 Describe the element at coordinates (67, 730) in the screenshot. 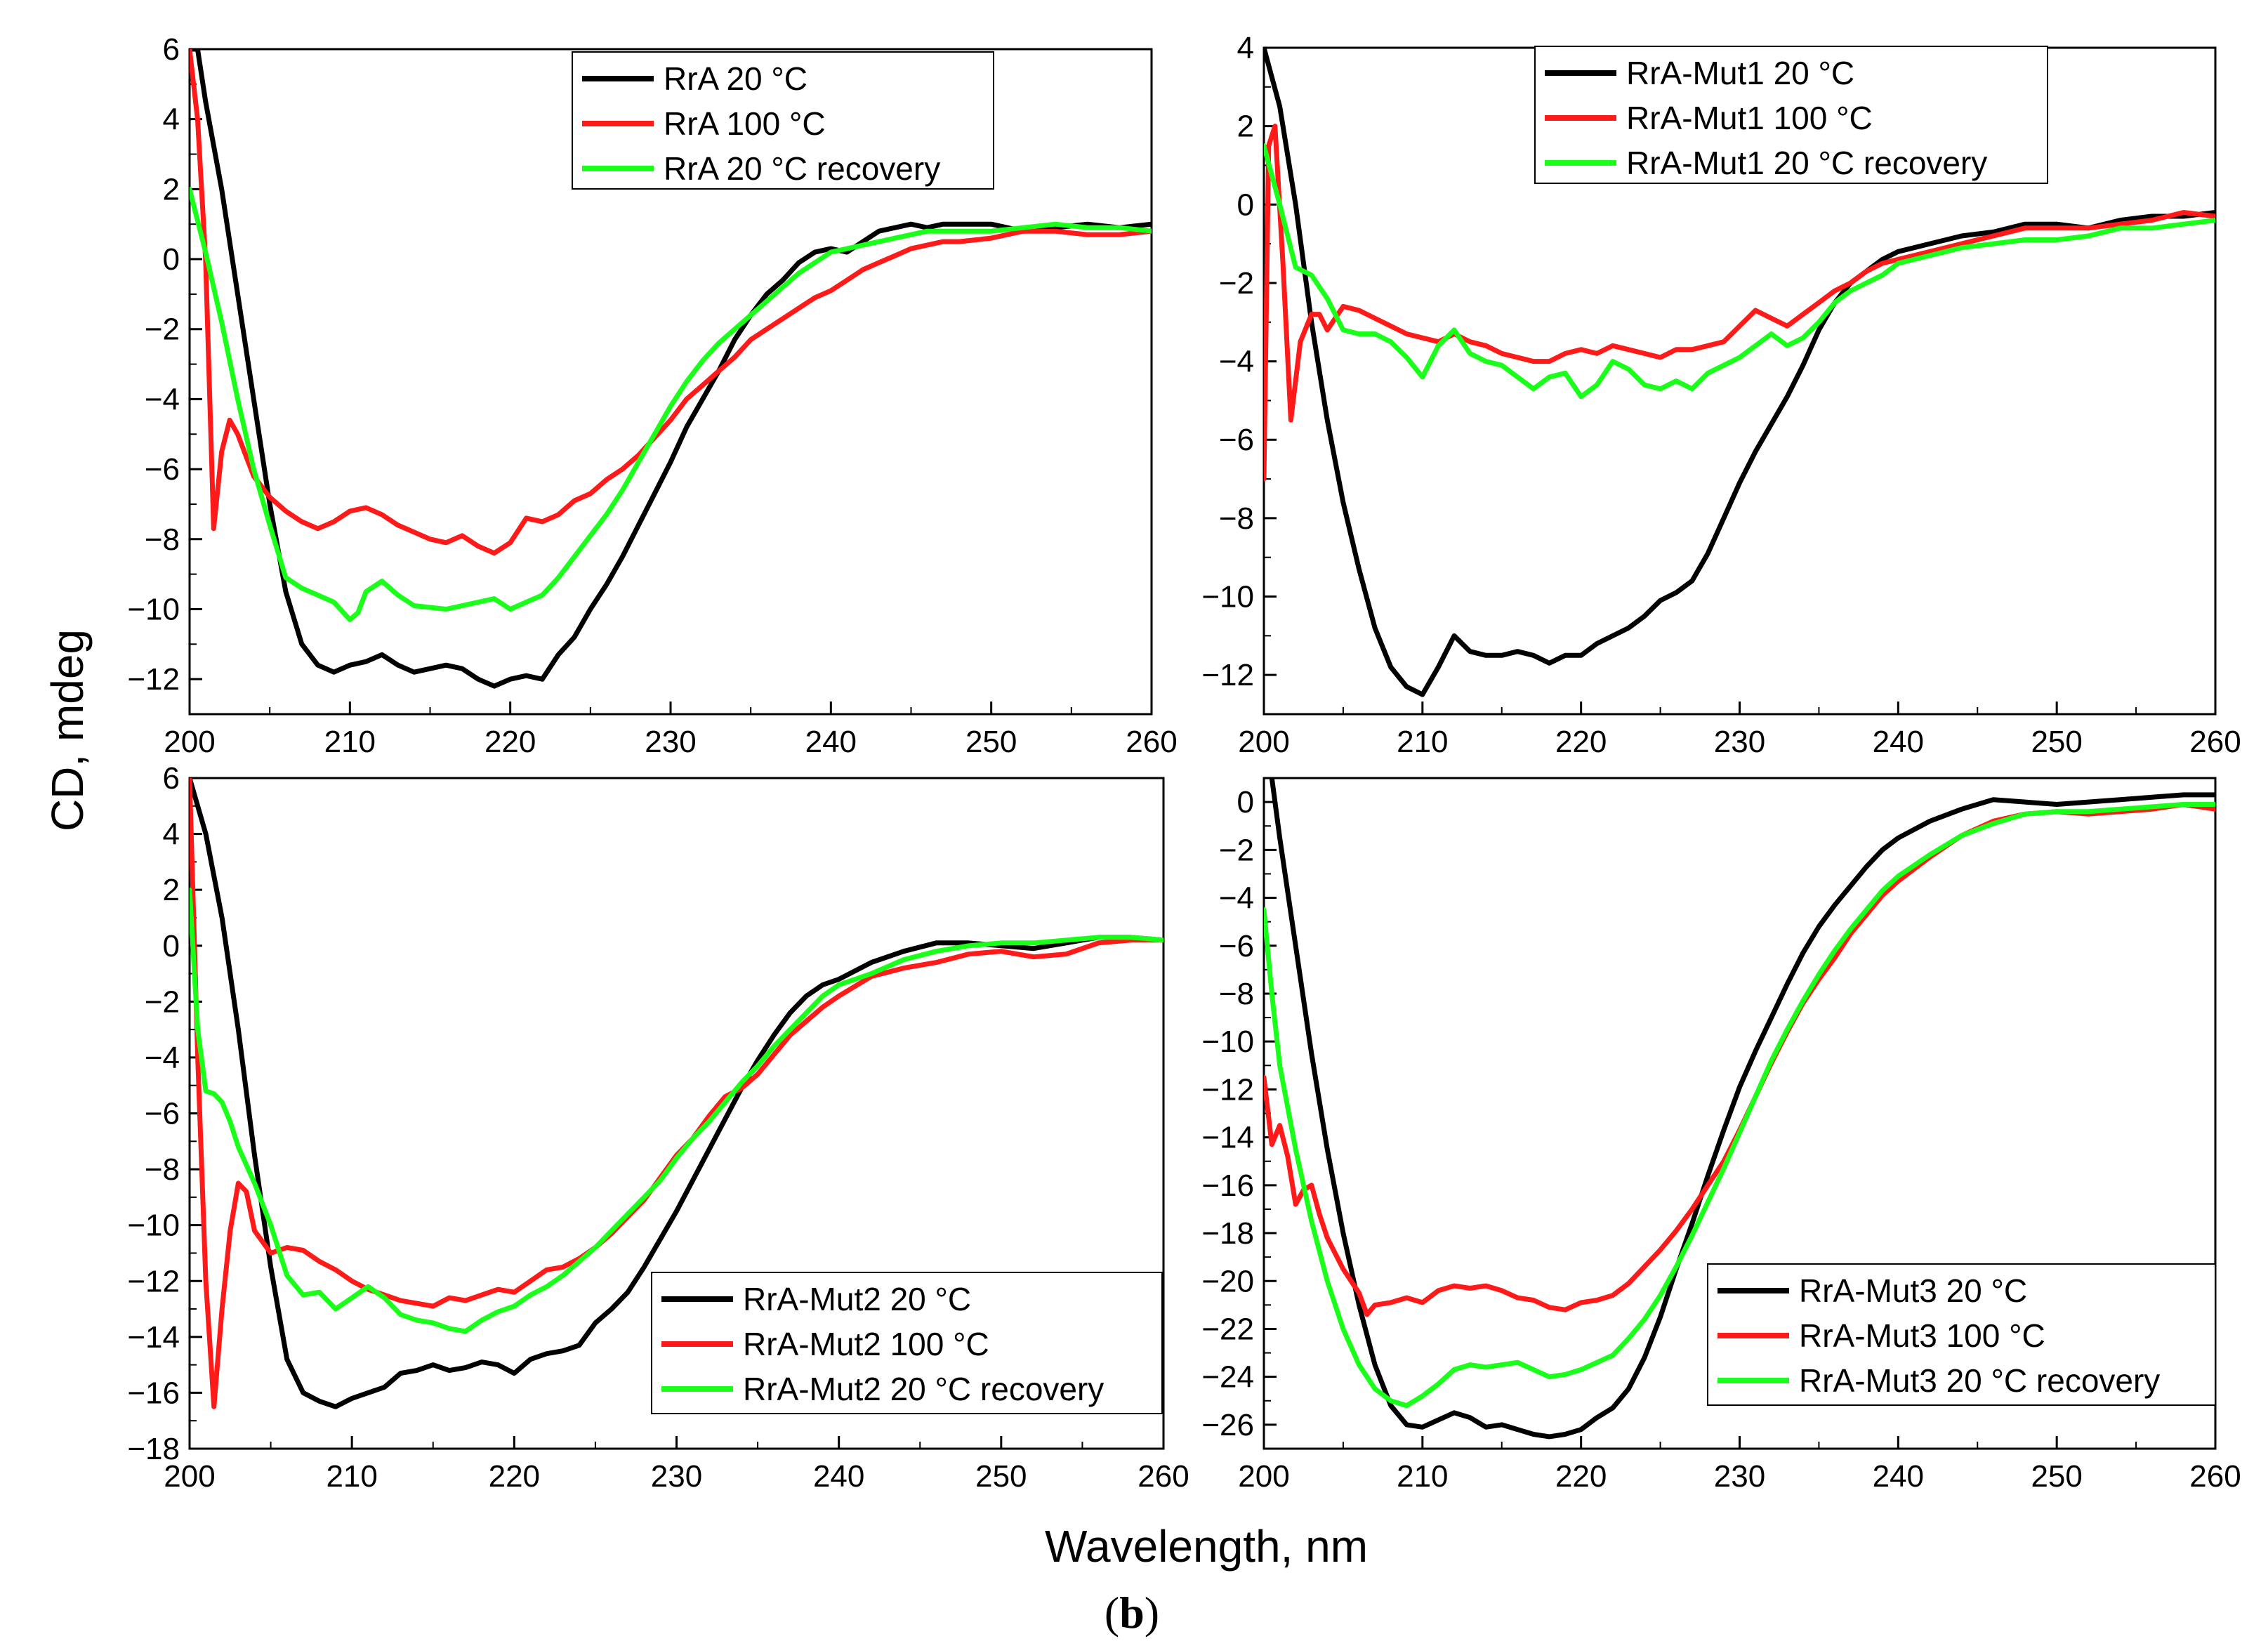

I see `y-axis-label: CD, mdeg` at that location.